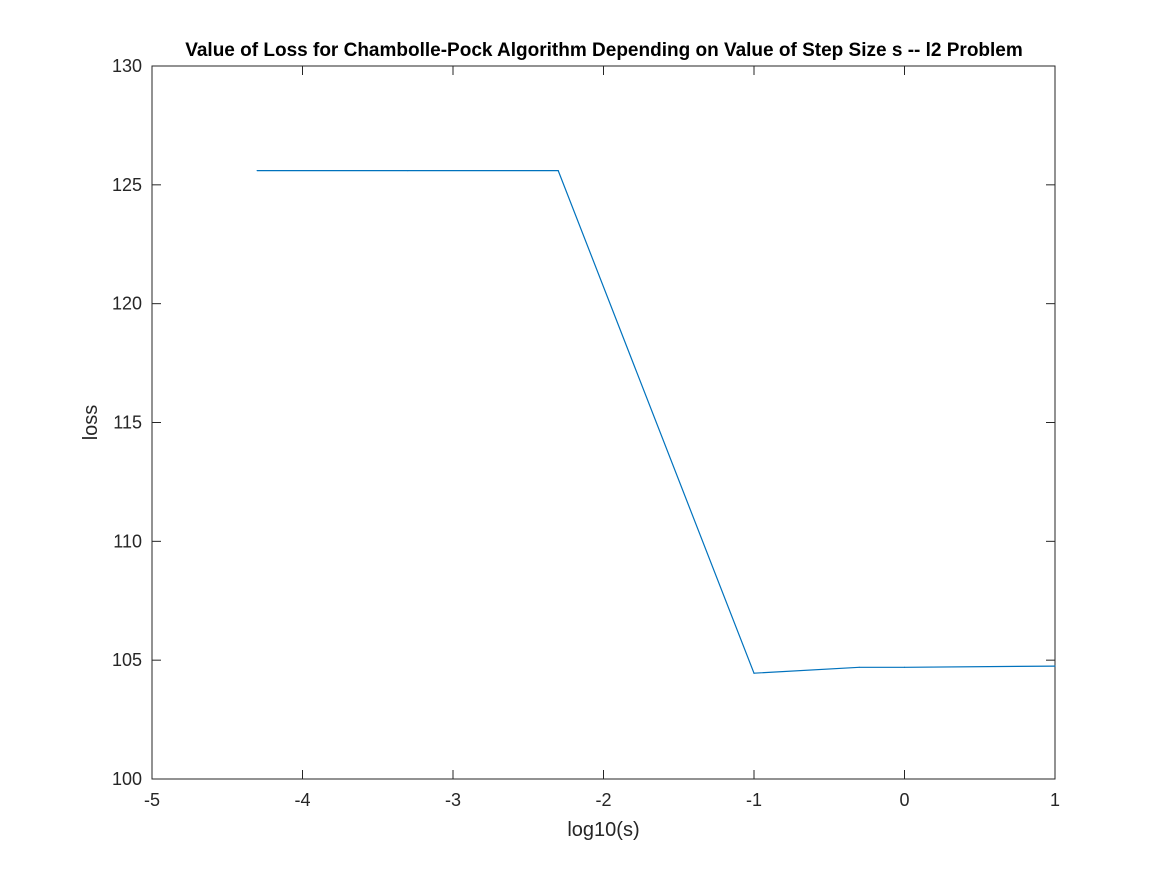 The height and width of the screenshot is (880, 1167). I want to click on y-tick-label: 110, so click(127, 541).